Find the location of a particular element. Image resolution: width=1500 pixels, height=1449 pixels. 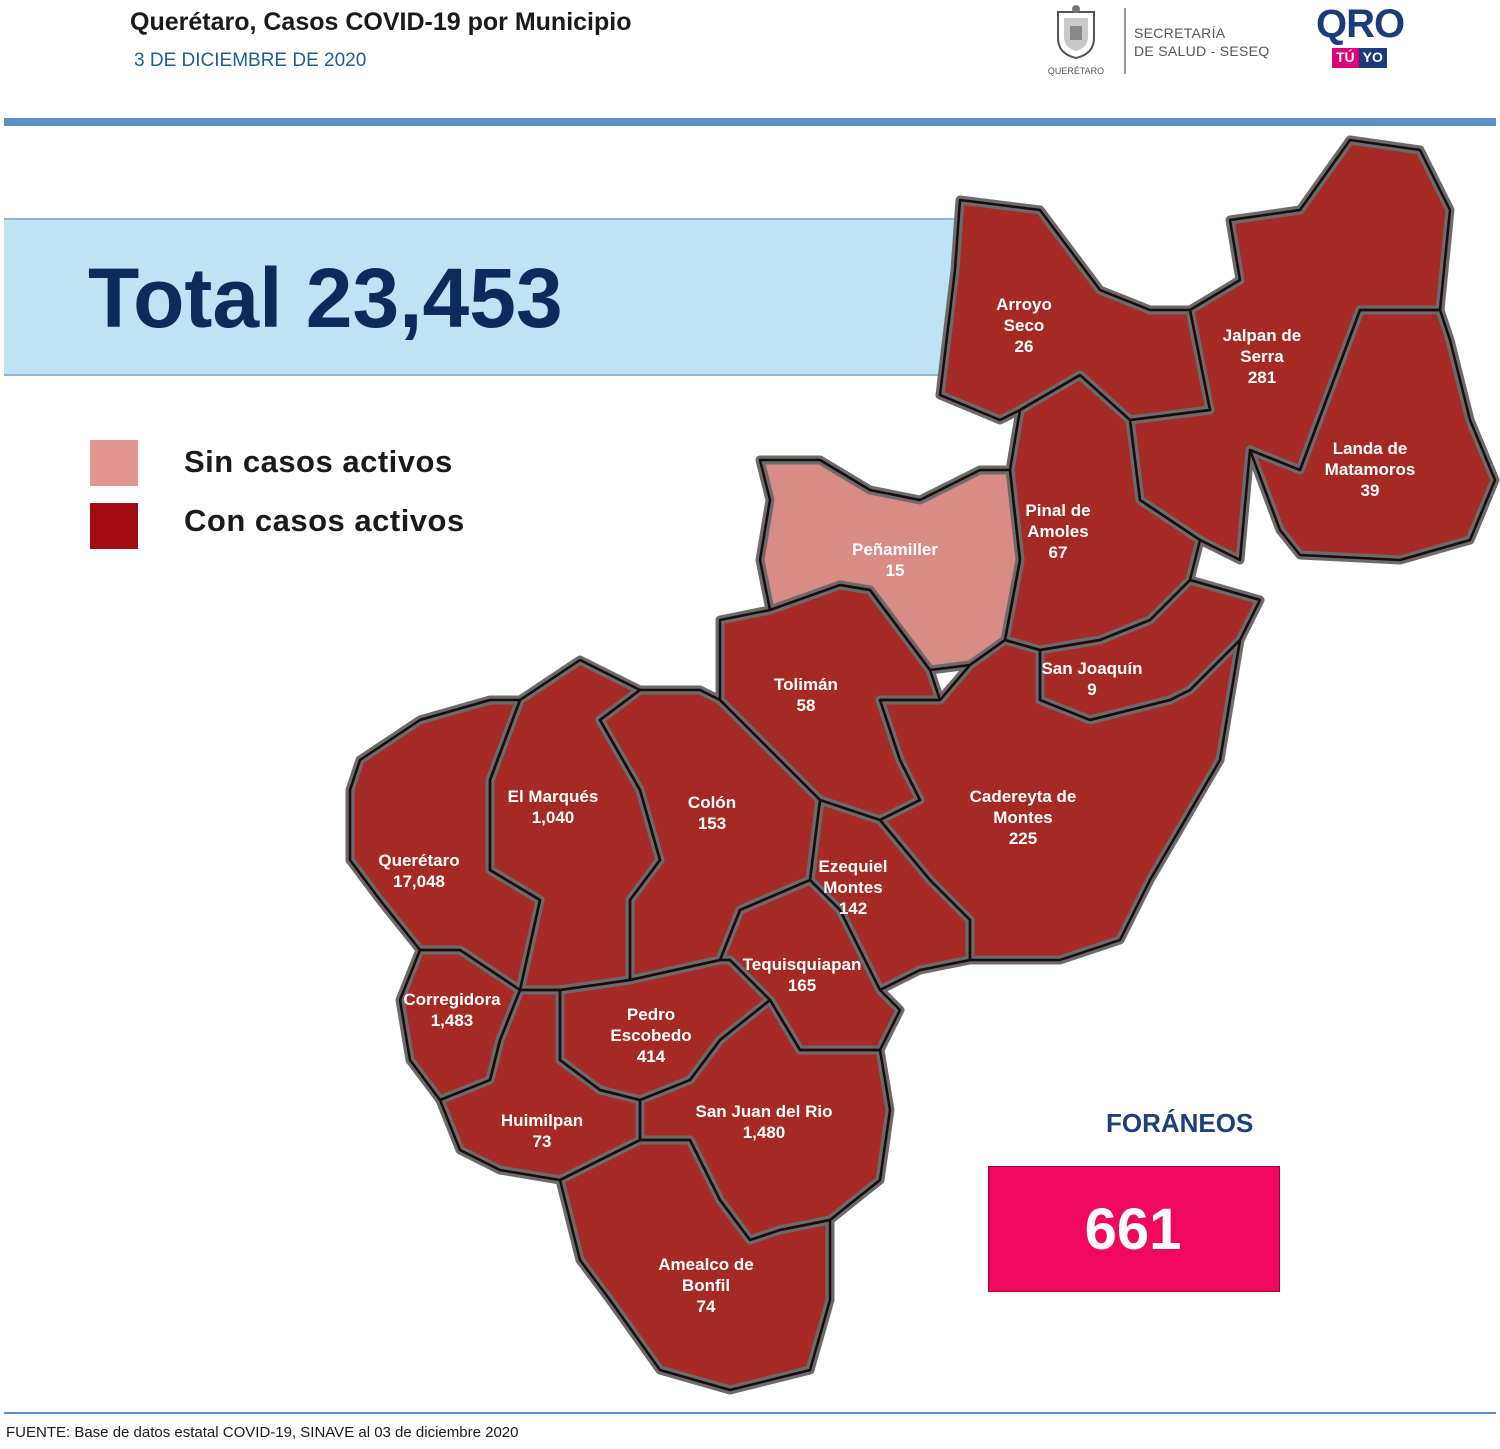

name-pinal-de-amoles: Pinal de is located at coordinates (1057, 510).